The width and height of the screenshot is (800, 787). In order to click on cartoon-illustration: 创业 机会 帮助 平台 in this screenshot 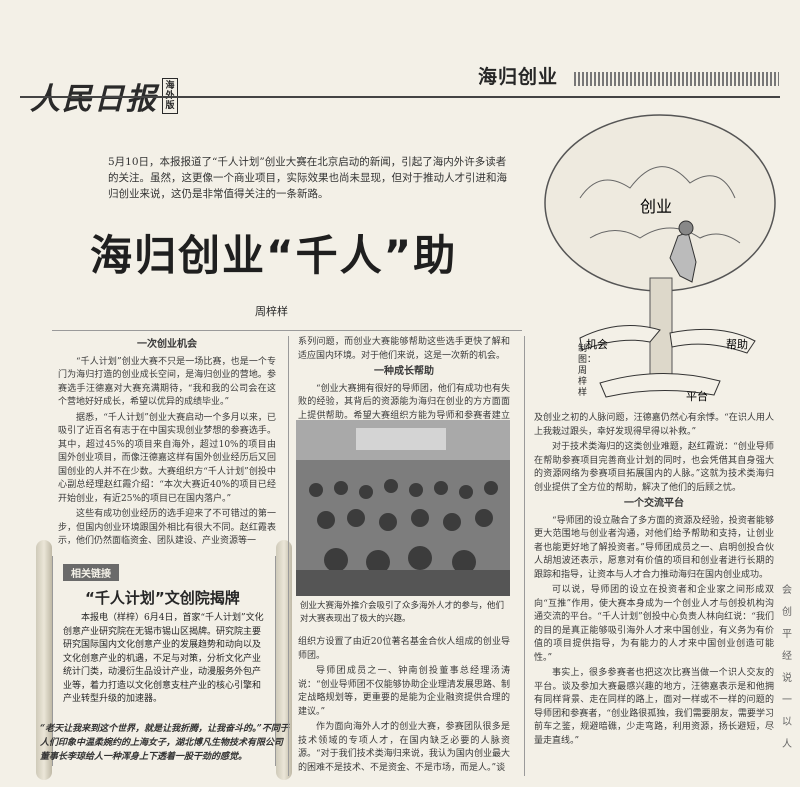, I will do `click(660, 258)`.